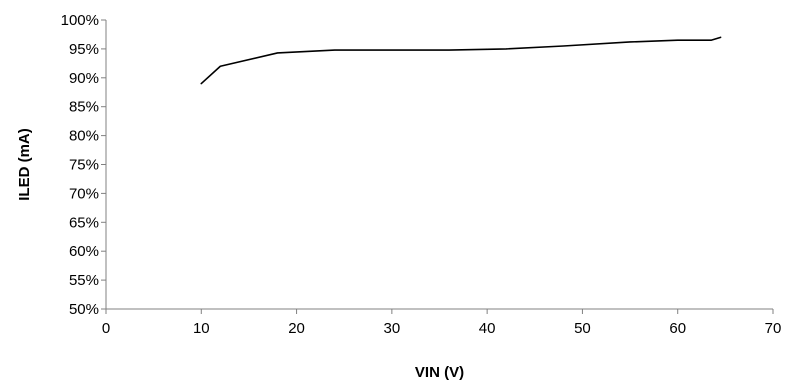 The width and height of the screenshot is (786, 383). I want to click on y-tick-label: 50%, so click(84, 309).